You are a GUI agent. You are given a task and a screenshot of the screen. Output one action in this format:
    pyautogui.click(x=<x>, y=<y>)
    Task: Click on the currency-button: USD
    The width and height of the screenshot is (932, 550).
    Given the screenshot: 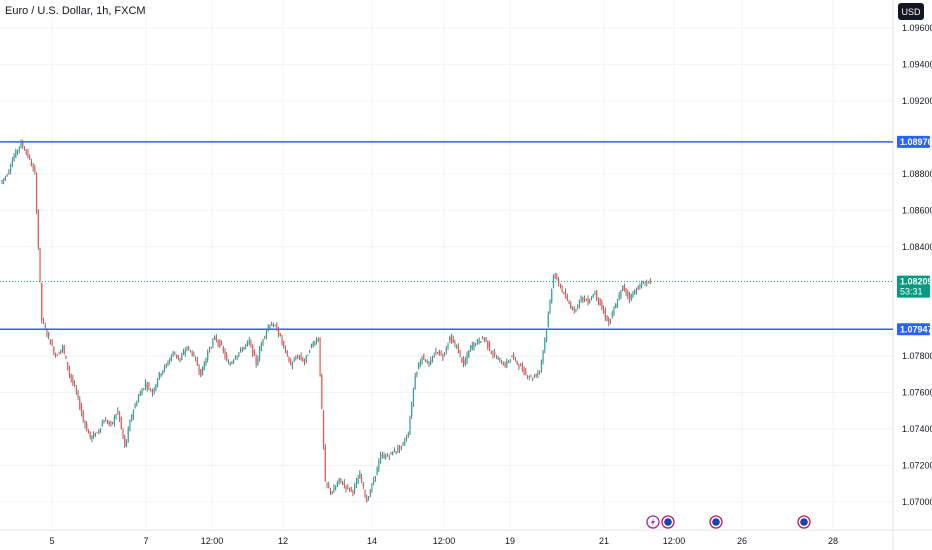 What is the action you would take?
    pyautogui.click(x=911, y=11)
    